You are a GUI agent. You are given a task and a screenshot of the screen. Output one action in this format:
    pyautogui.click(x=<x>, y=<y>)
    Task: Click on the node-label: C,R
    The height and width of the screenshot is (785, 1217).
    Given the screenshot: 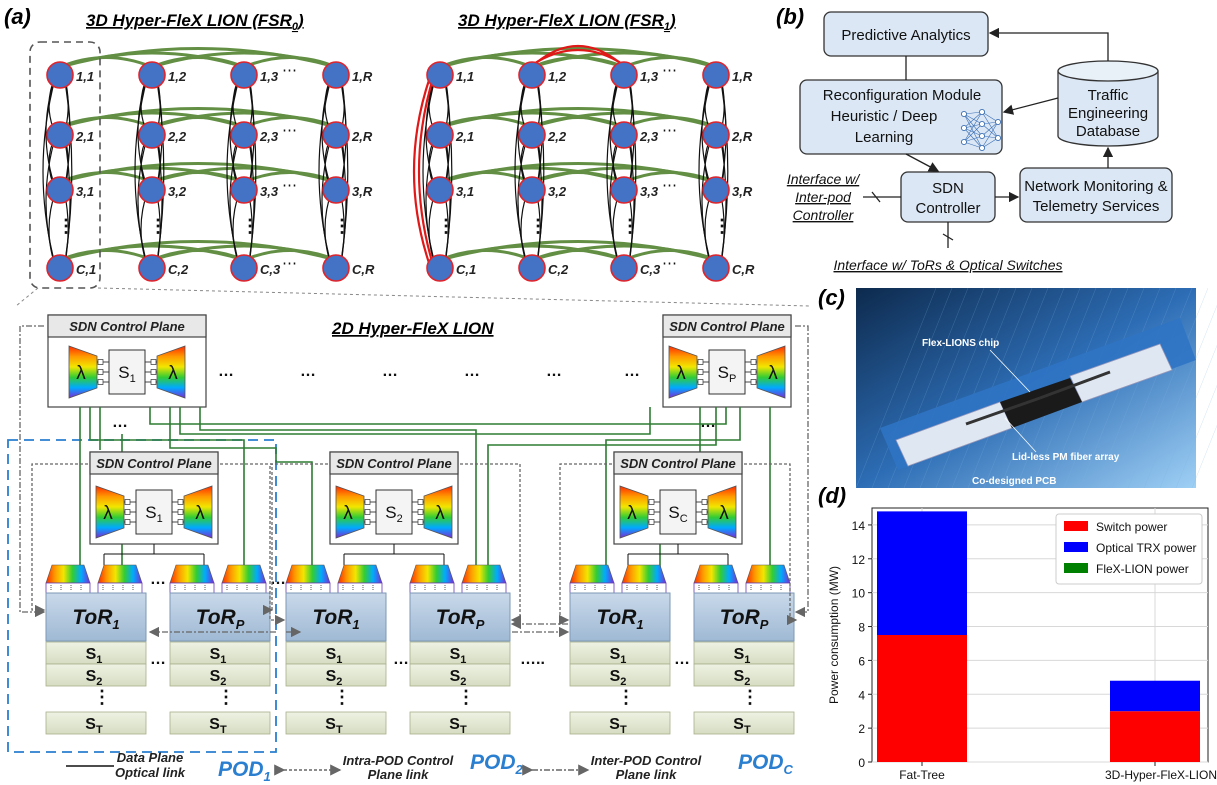 What is the action you would take?
    pyautogui.click(x=363, y=269)
    